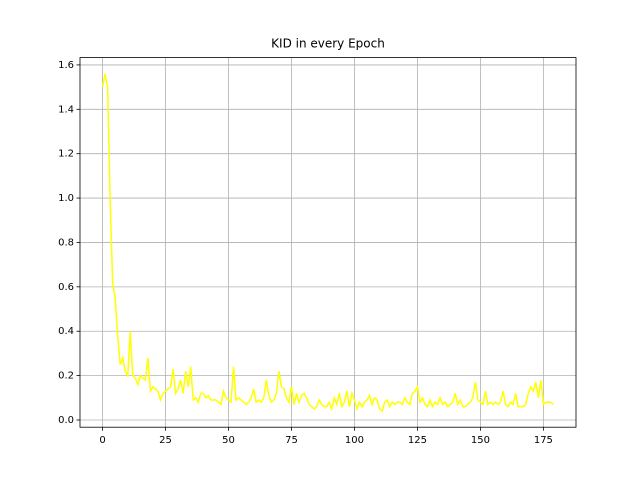 This screenshot has height=480, width=640. Describe the element at coordinates (66, 376) in the screenshot. I see `y-tick-label: 0.2` at that location.